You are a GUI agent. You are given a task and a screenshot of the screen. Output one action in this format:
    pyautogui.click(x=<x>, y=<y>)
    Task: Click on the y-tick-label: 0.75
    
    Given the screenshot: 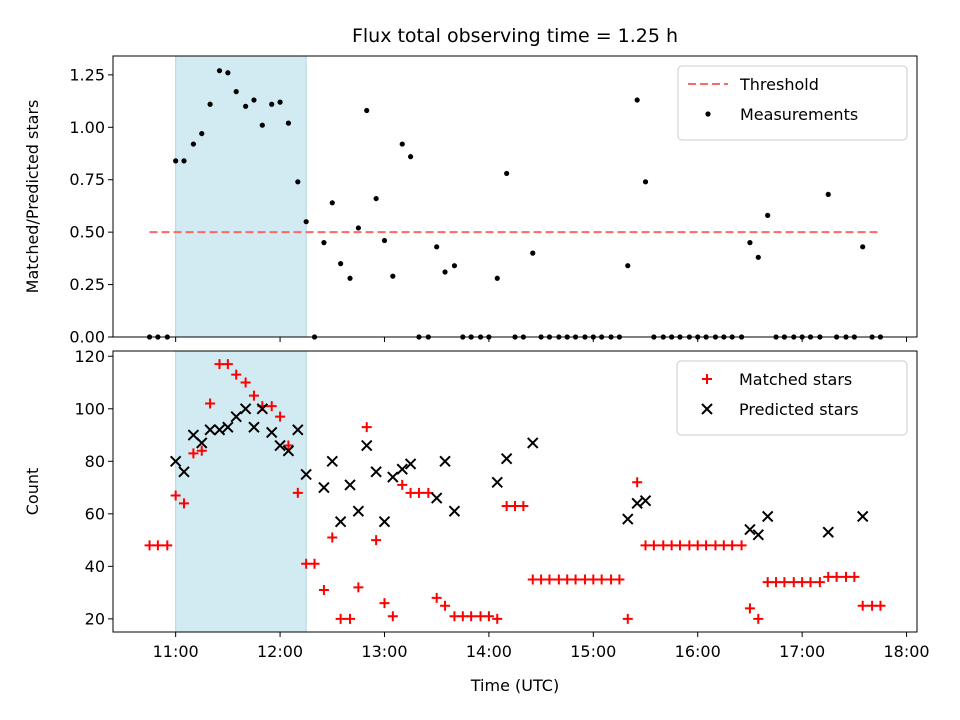 What is the action you would take?
    pyautogui.click(x=87, y=179)
    